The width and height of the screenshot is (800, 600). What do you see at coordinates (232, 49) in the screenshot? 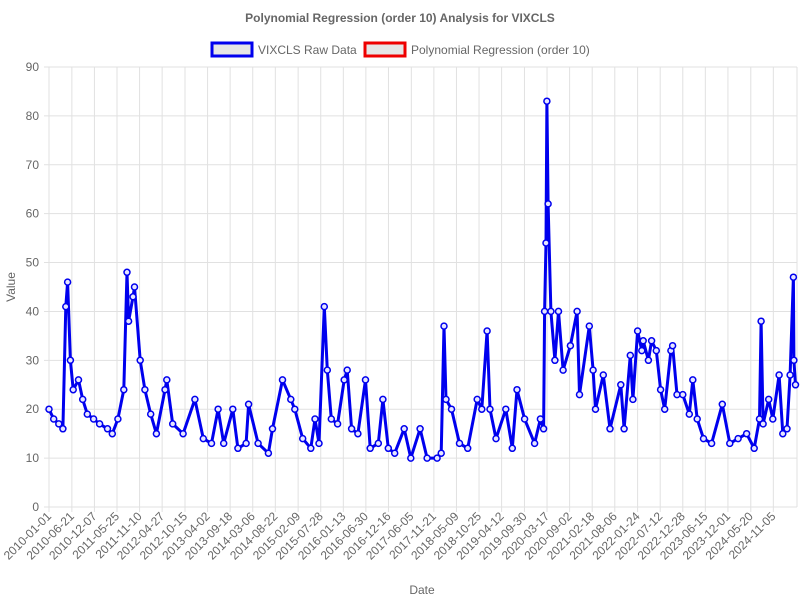
I see `legend-swatch-raw-data` at bounding box center [232, 49].